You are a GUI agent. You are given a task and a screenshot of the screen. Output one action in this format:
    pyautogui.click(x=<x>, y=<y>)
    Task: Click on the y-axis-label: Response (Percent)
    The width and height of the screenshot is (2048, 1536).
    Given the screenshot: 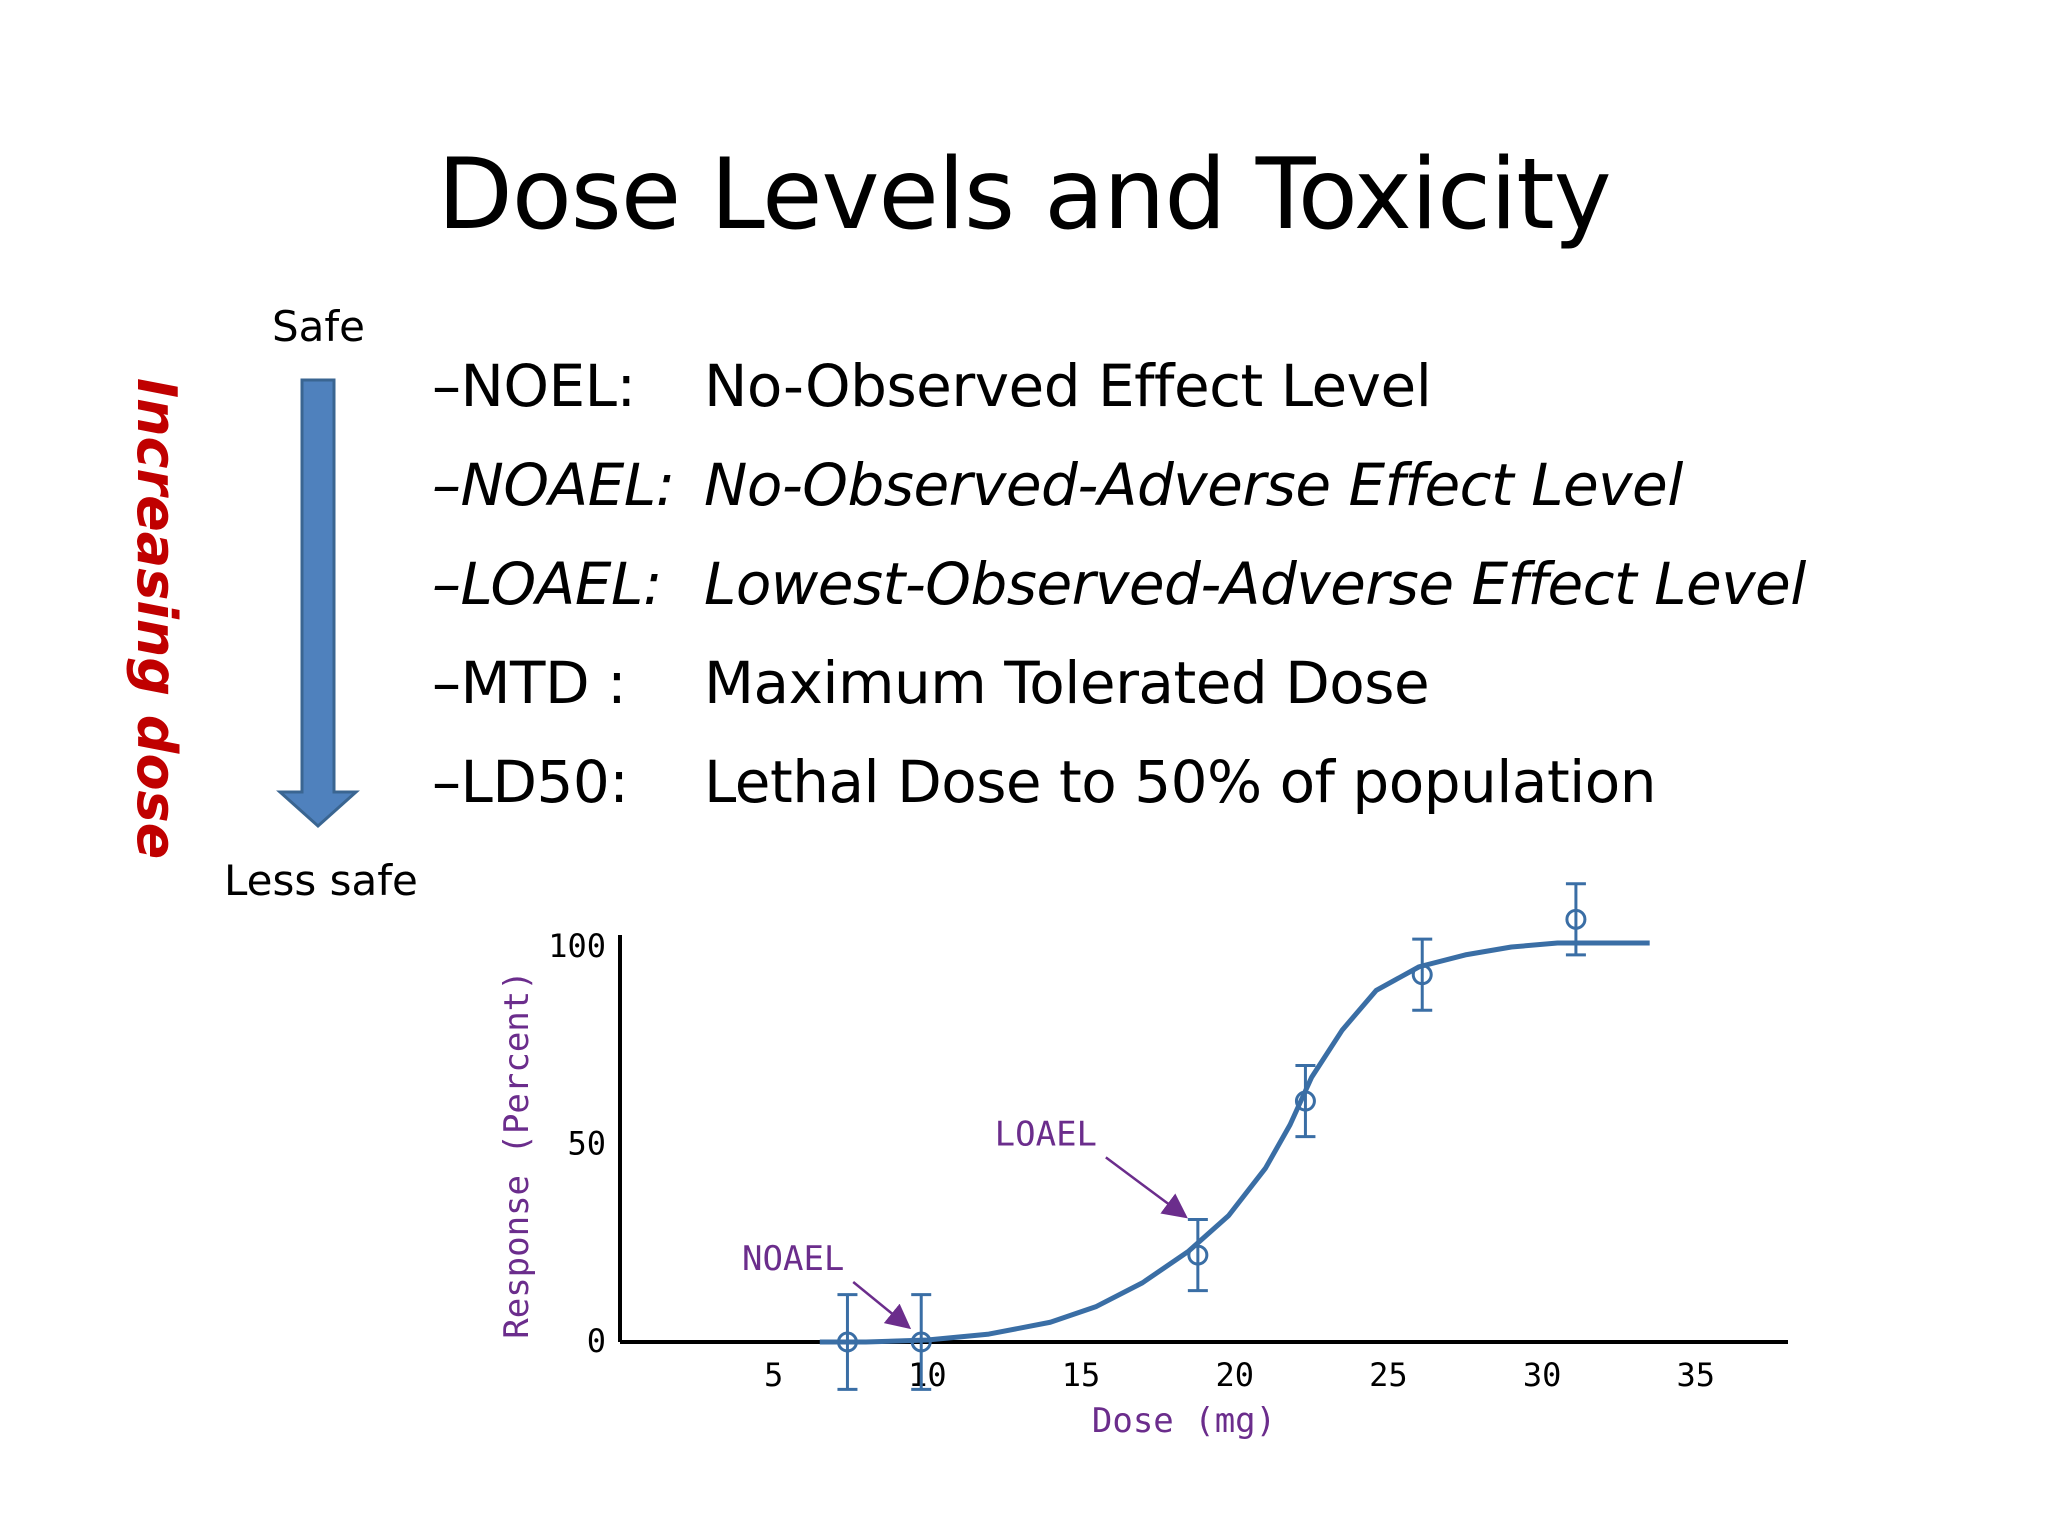 What is the action you would take?
    pyautogui.click(x=517, y=1154)
    